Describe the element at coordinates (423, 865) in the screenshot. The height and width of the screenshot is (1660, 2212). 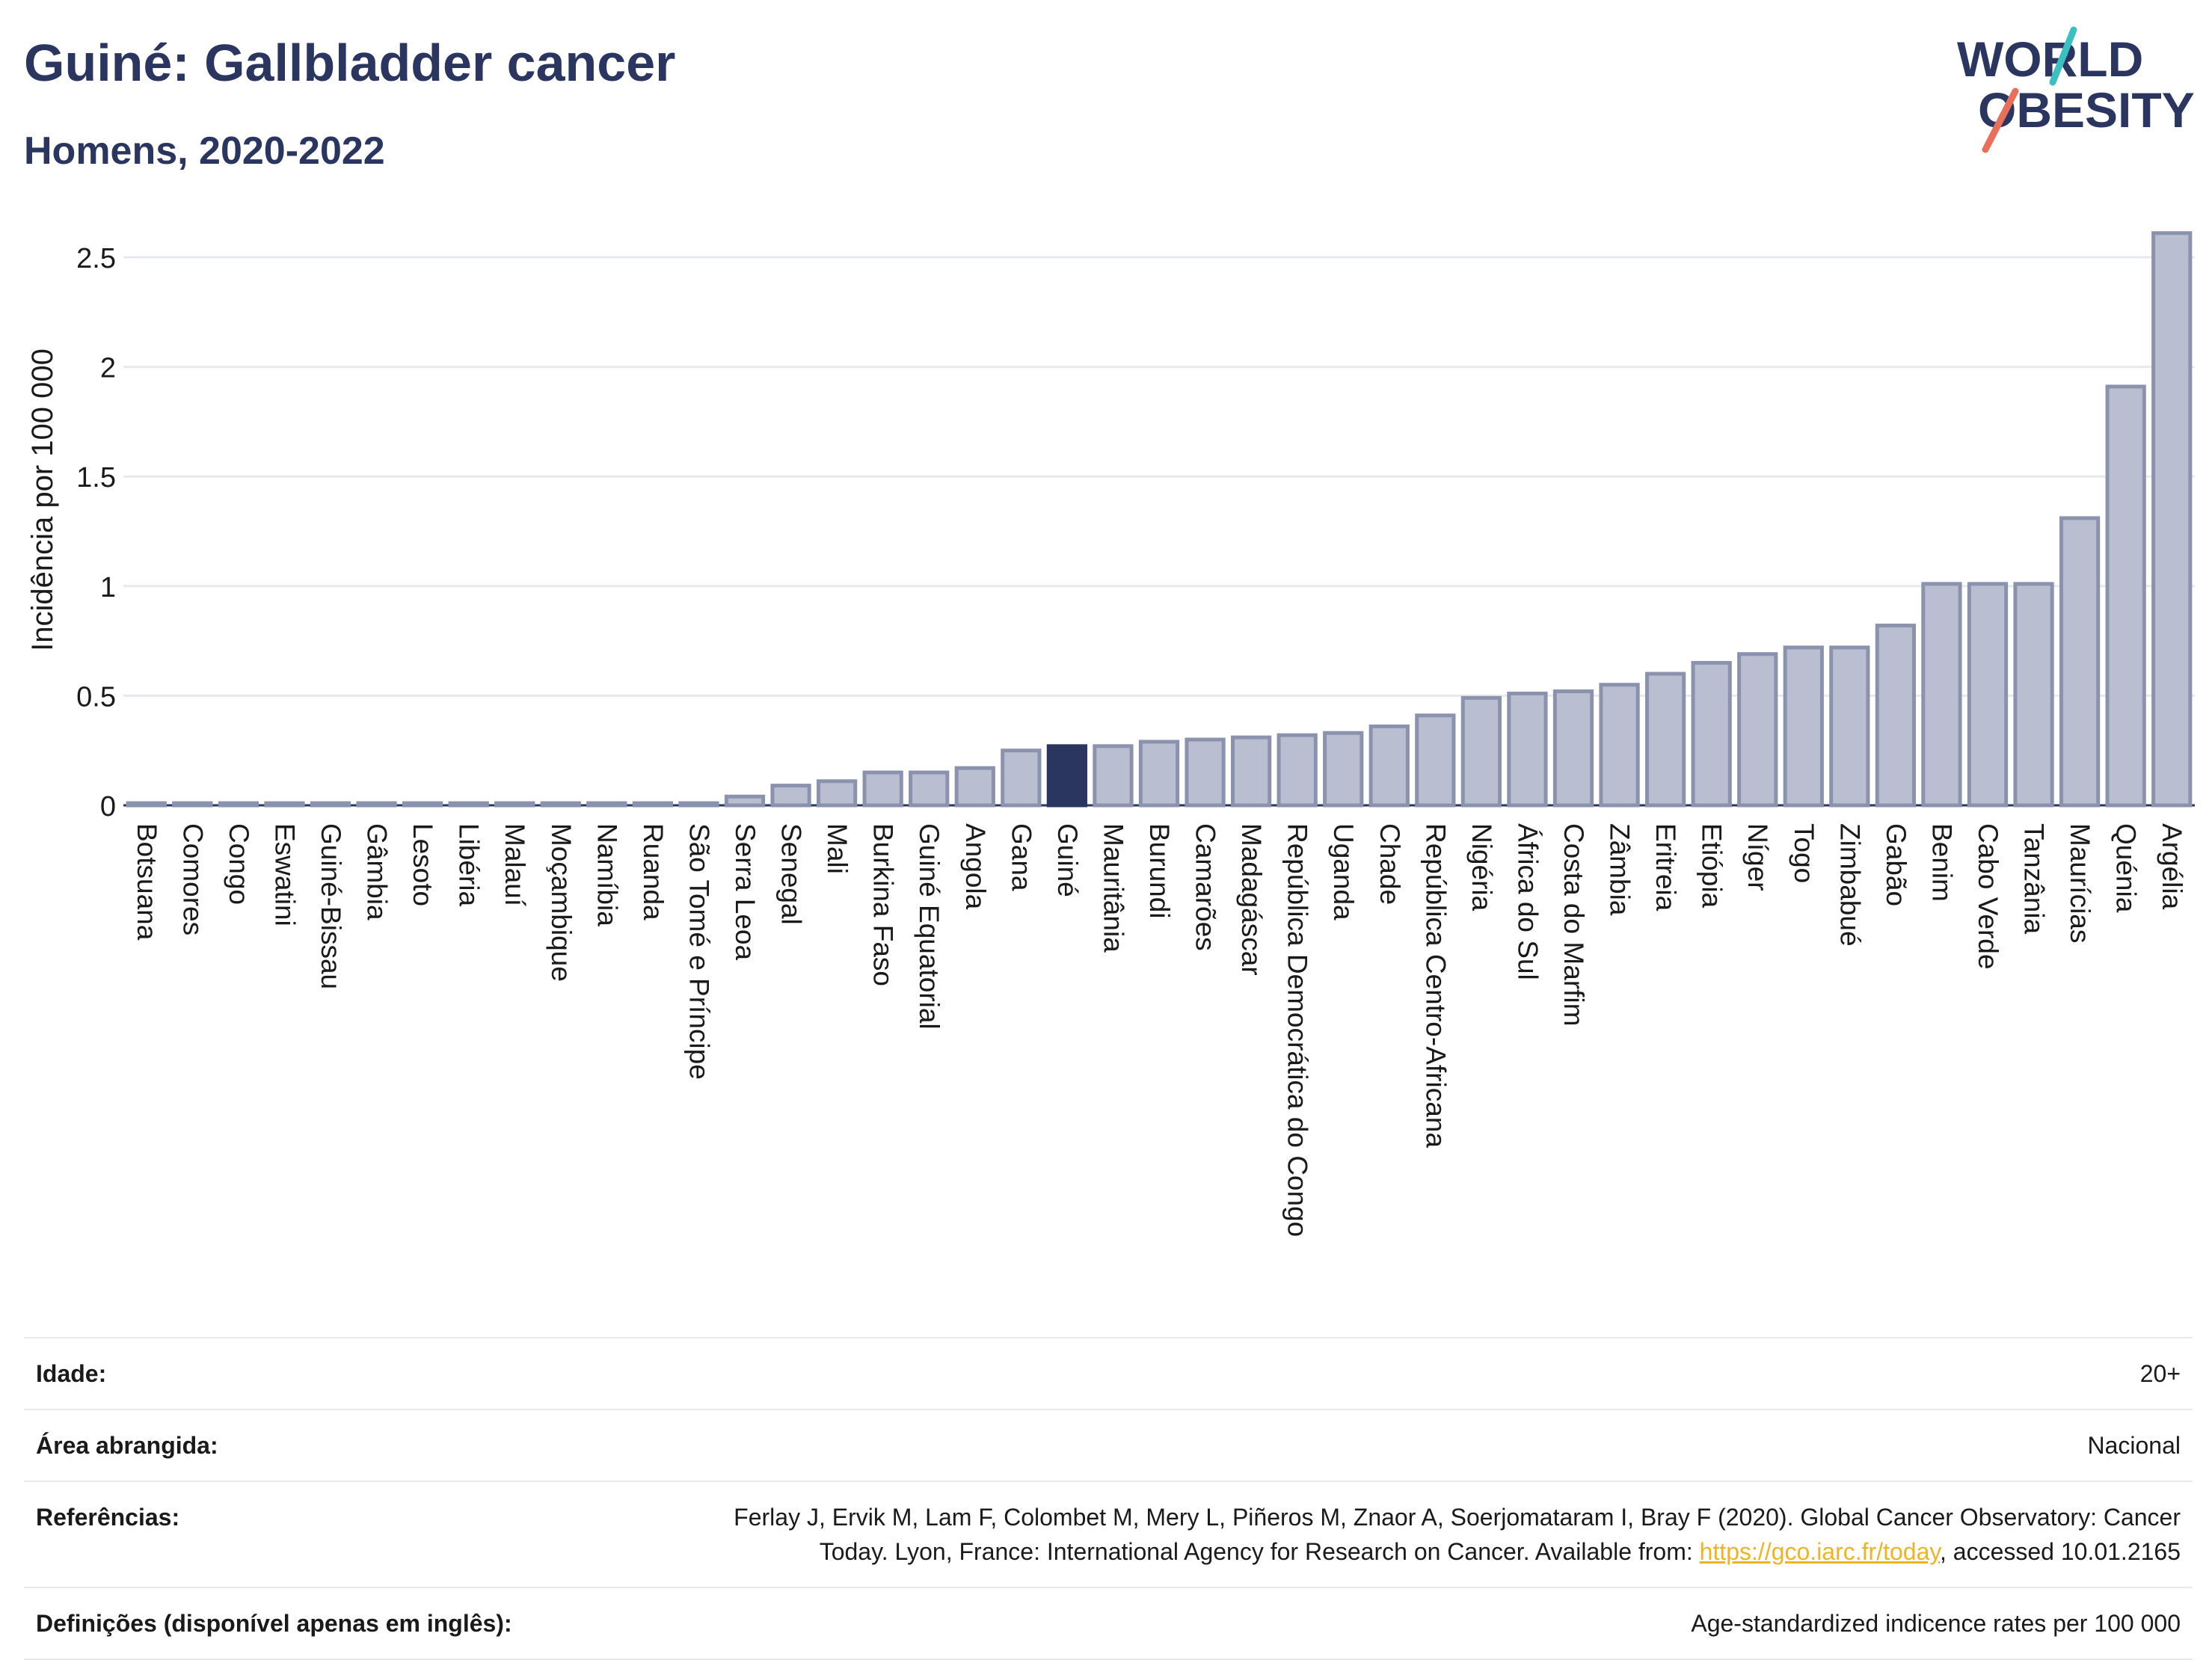
I see `category-label: Lesoto` at that location.